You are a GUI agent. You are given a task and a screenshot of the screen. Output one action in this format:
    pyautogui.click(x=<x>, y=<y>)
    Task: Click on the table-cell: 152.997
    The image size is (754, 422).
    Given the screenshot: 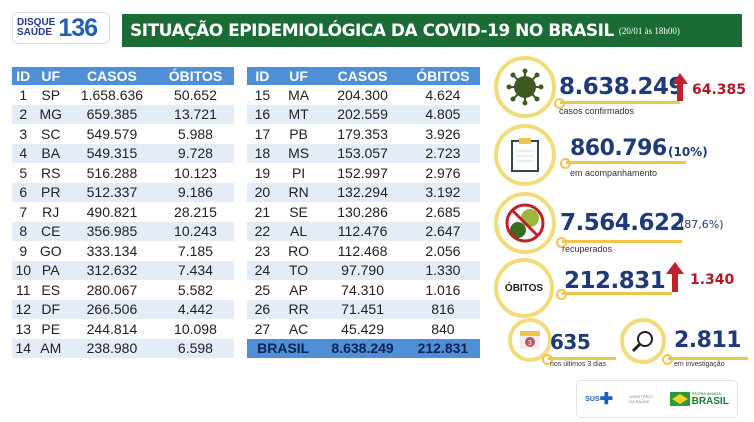 What is the action you would take?
    pyautogui.click(x=362, y=172)
    